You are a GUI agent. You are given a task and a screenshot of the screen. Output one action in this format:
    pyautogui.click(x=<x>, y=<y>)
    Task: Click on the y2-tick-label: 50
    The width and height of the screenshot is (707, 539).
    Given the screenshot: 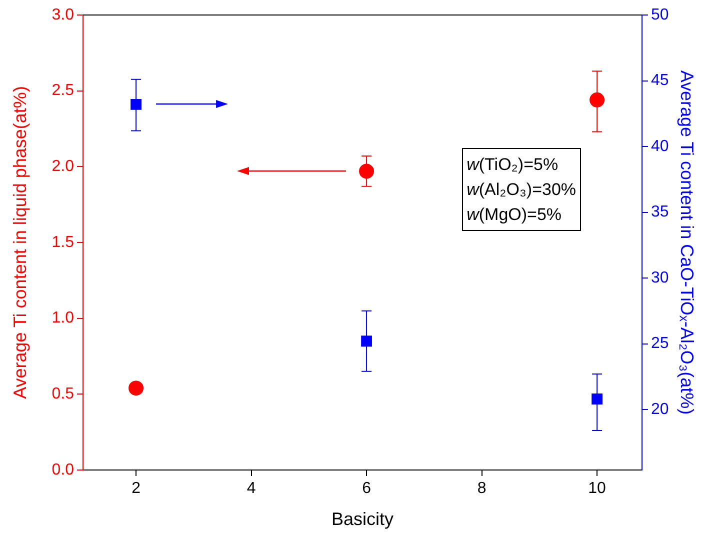 What is the action you would take?
    pyautogui.click(x=660, y=15)
    